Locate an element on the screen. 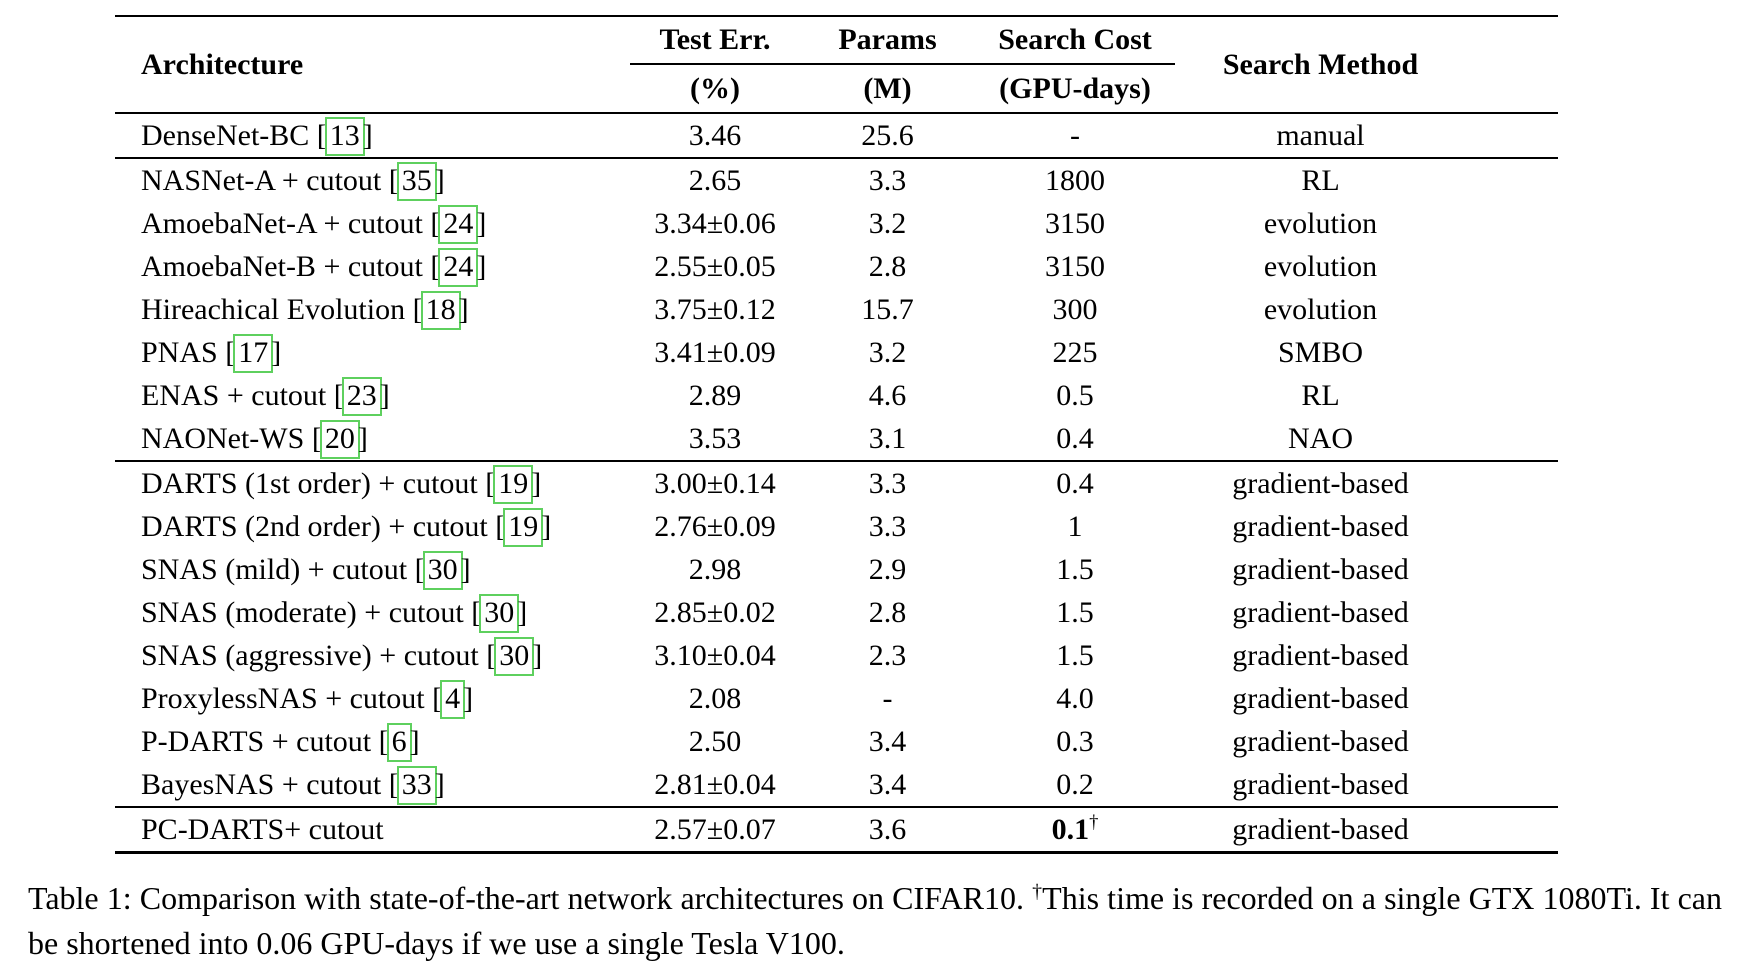 This screenshot has height=970, width=1740. search-method-cell: evolution is located at coordinates (1320, 309).